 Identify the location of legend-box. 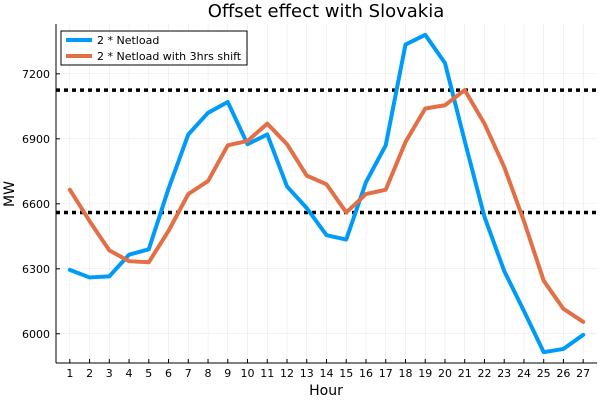
(154, 48).